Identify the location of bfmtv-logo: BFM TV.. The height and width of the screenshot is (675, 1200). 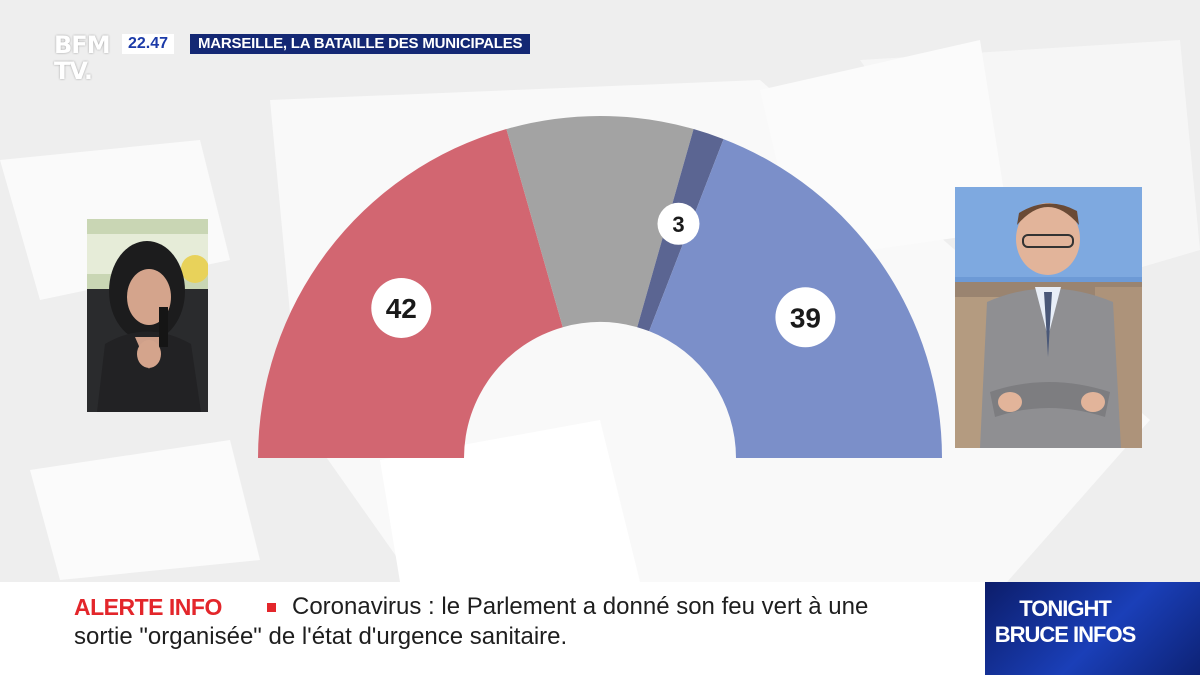
(85, 60).